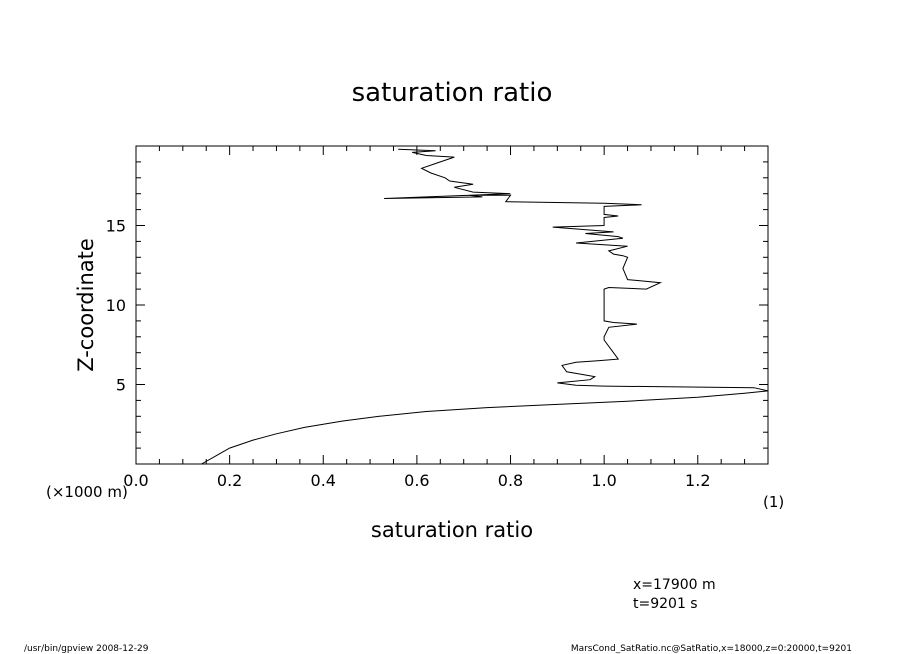  Describe the element at coordinates (116, 226) in the screenshot. I see `y-tick-label: 15` at that location.